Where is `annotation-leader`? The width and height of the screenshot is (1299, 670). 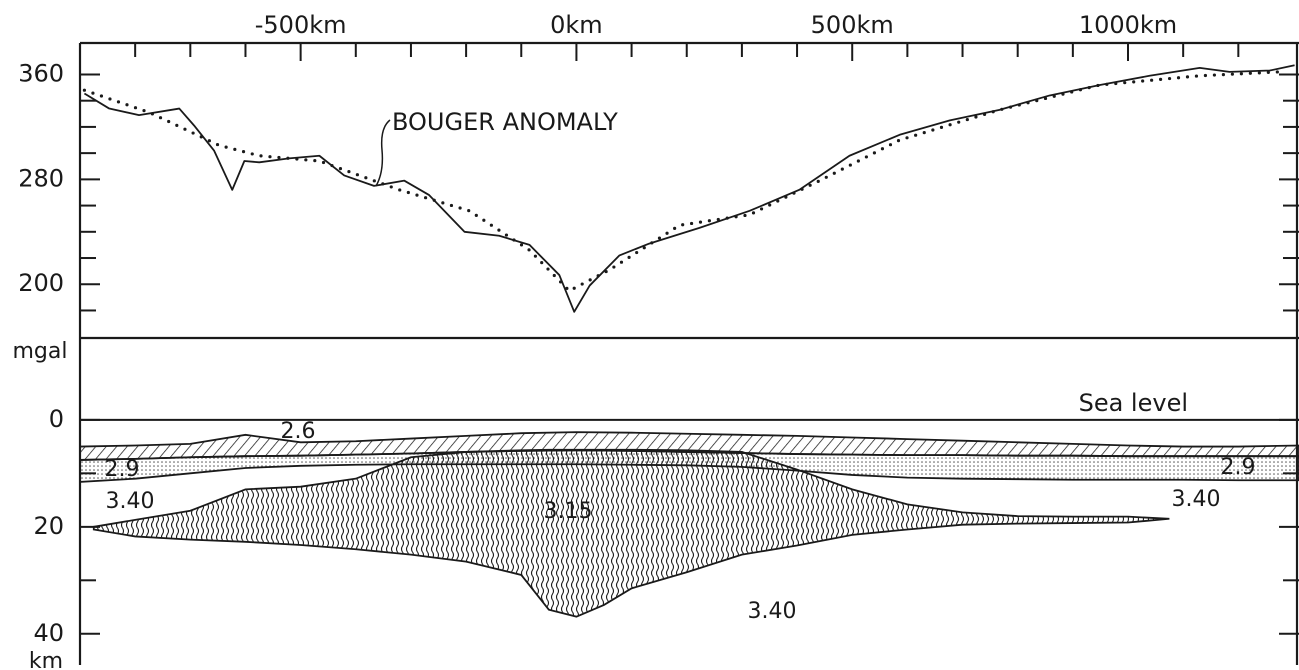
annotation-leader is located at coordinates (383, 153).